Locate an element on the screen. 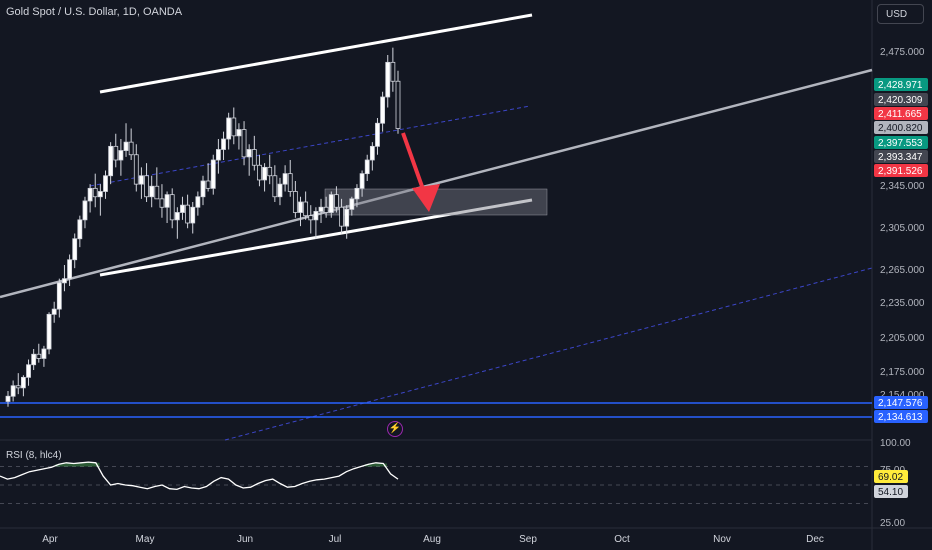  time-axis-label: Dec is located at coordinates (815, 539).